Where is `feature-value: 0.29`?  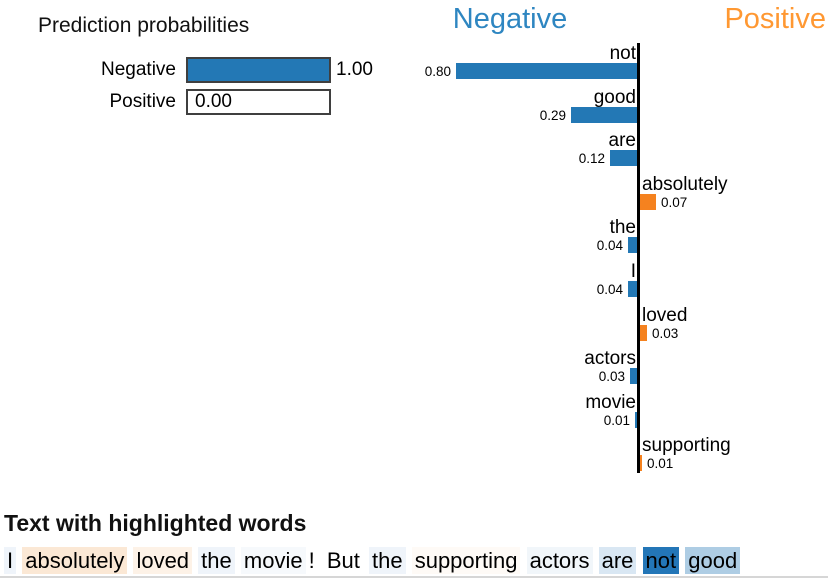
feature-value: 0.29 is located at coordinates (552, 115).